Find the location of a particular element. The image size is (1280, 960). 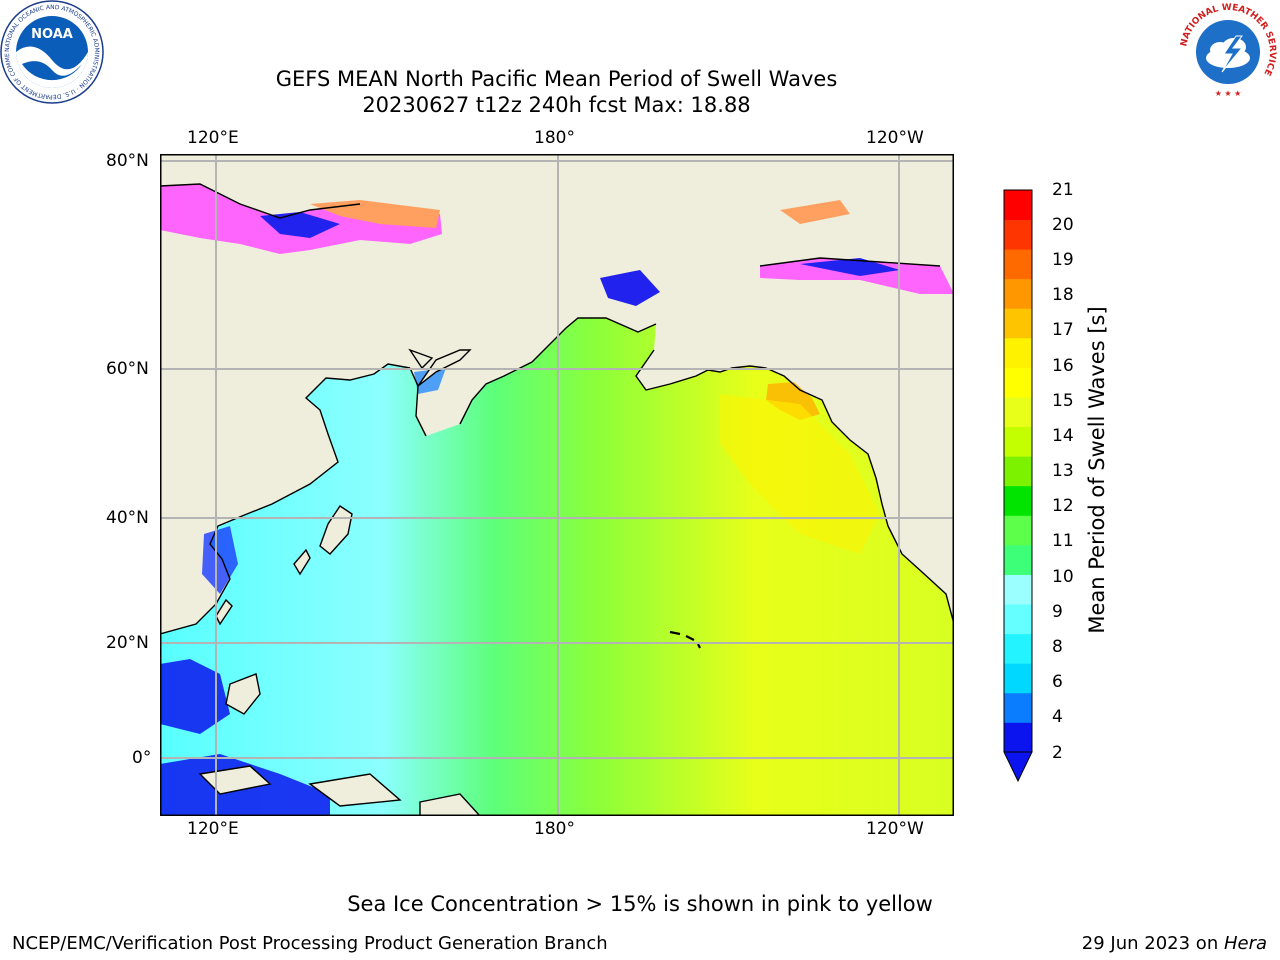

colorbar-label: Mean Period of Swell Waves [s] is located at coordinates (1097, 470).